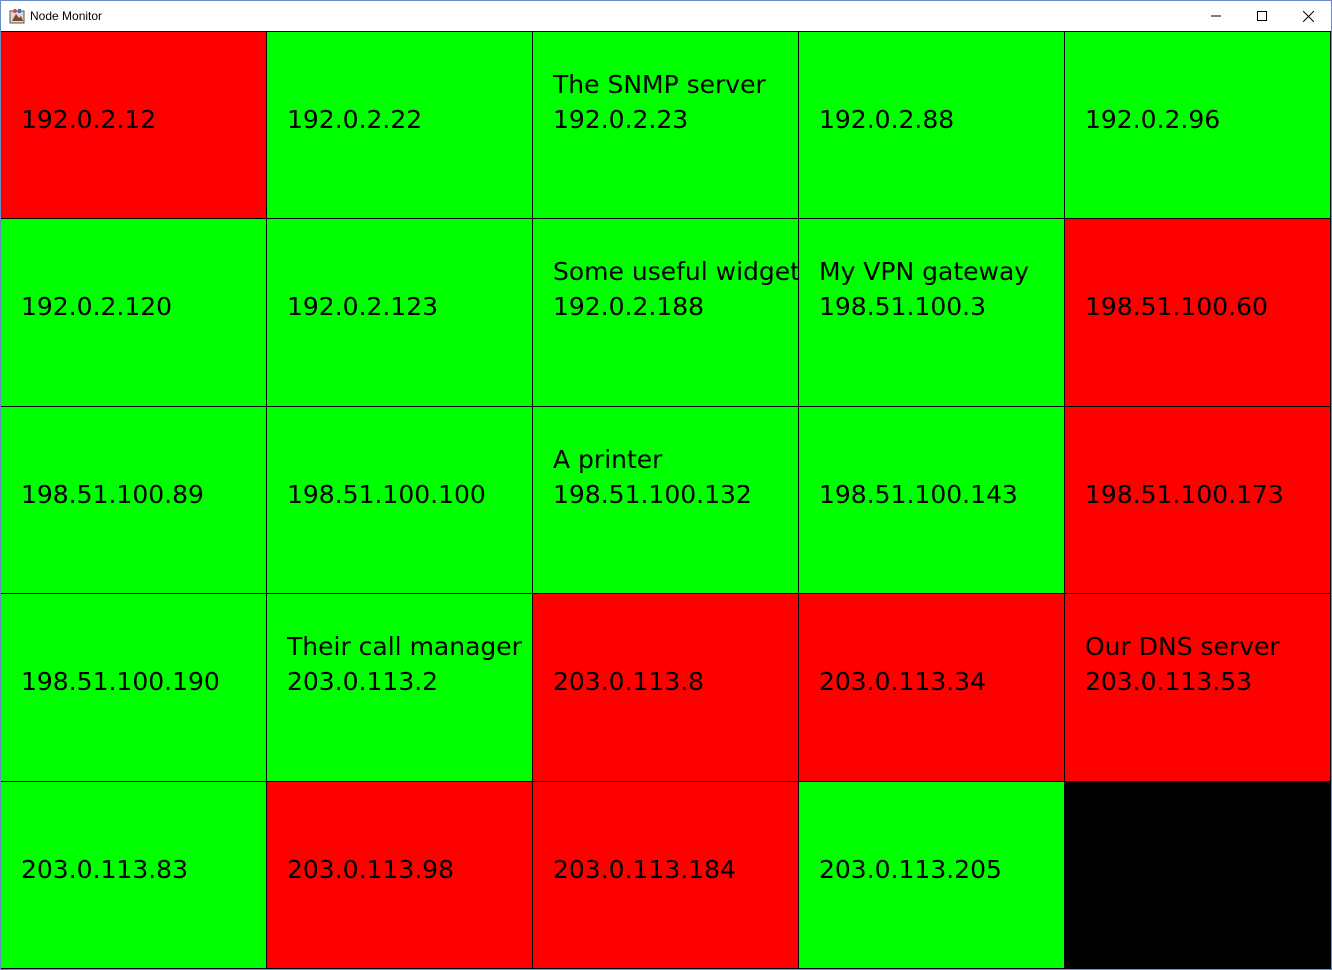  Describe the element at coordinates (902, 682) in the screenshot. I see `node-ip: 203.0.113.34` at that location.